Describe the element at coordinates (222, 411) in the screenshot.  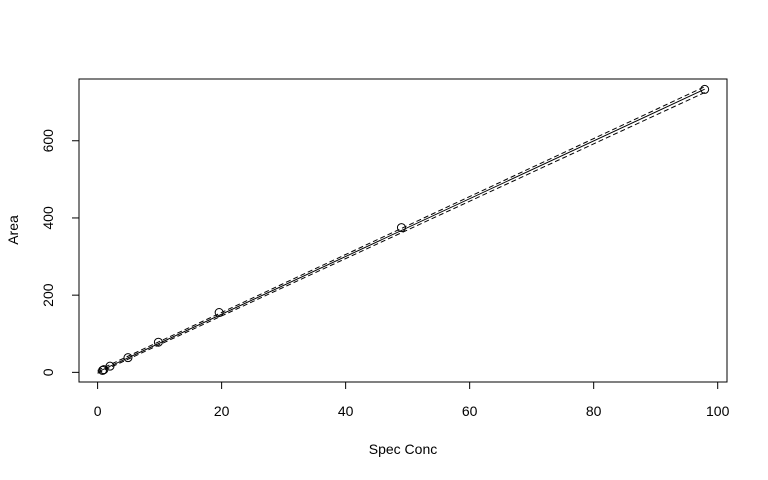
I see `x-tick-label: 20` at that location.